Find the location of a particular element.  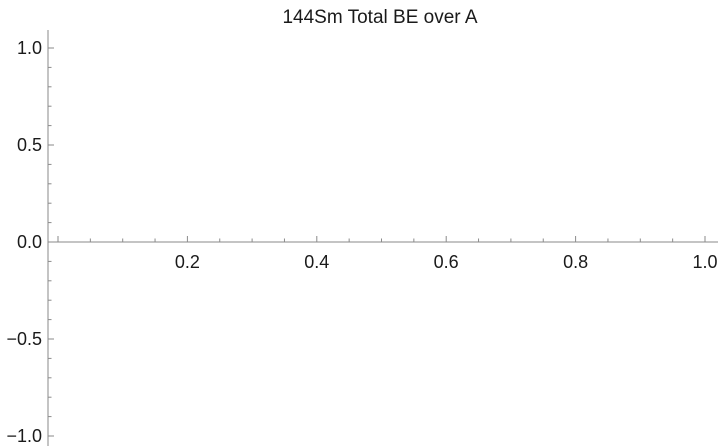

x-tick-label: 0.4 is located at coordinates (316, 262).